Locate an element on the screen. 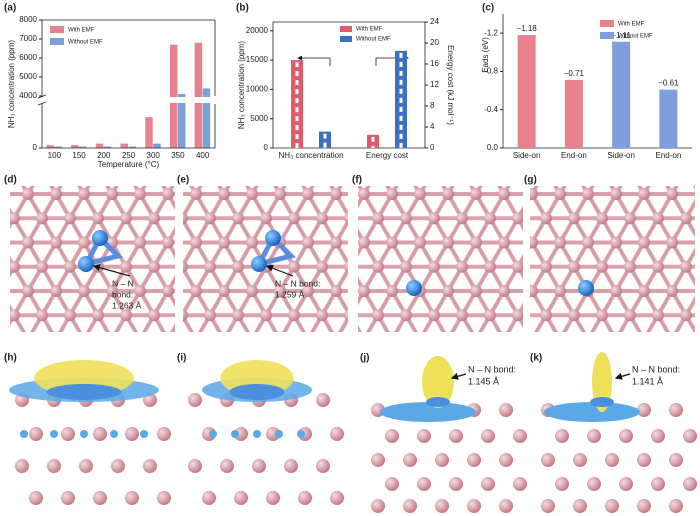  x-tick-label: Side-on is located at coordinates (621, 155).